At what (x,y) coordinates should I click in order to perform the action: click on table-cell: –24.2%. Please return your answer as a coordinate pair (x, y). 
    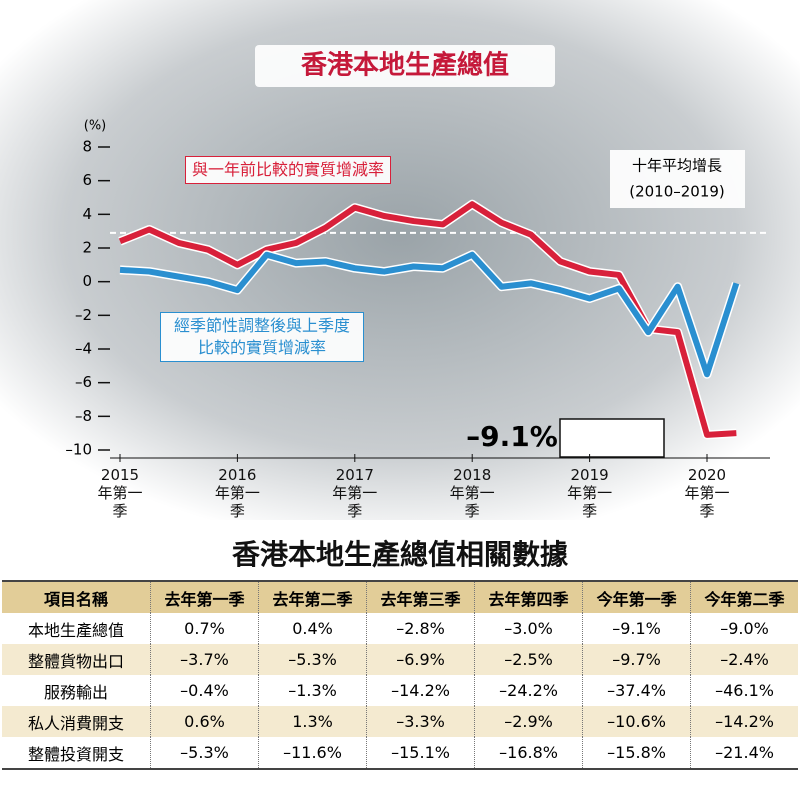
    Looking at the image, I should click on (528, 690).